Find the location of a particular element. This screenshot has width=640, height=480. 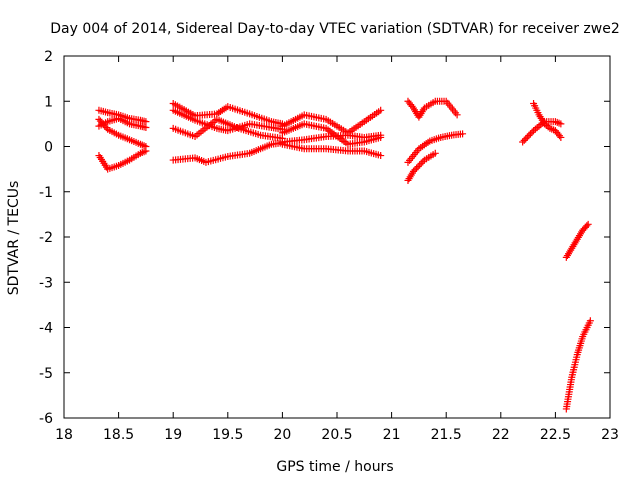

x-tick-label: 19 is located at coordinates (173, 435).